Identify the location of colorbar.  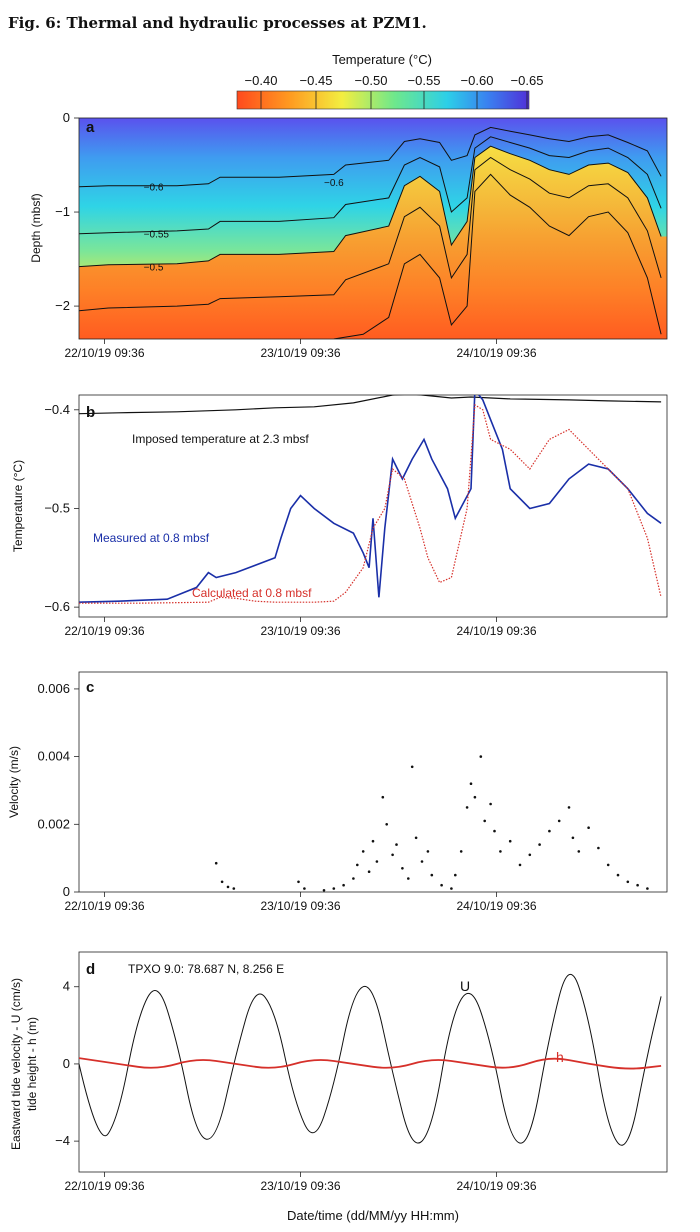
(383, 100).